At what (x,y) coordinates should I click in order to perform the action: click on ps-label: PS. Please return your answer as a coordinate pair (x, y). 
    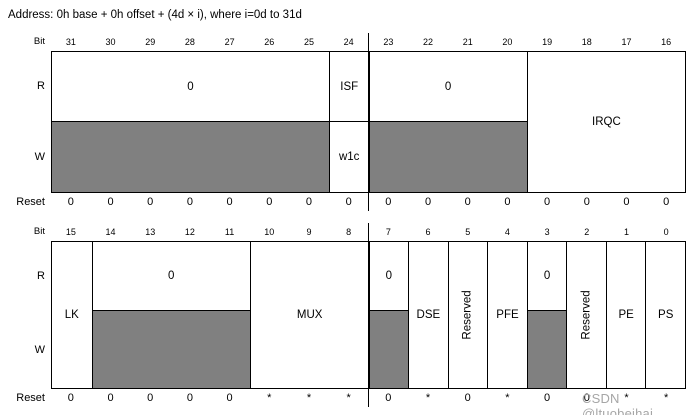
    Looking at the image, I should click on (666, 315).